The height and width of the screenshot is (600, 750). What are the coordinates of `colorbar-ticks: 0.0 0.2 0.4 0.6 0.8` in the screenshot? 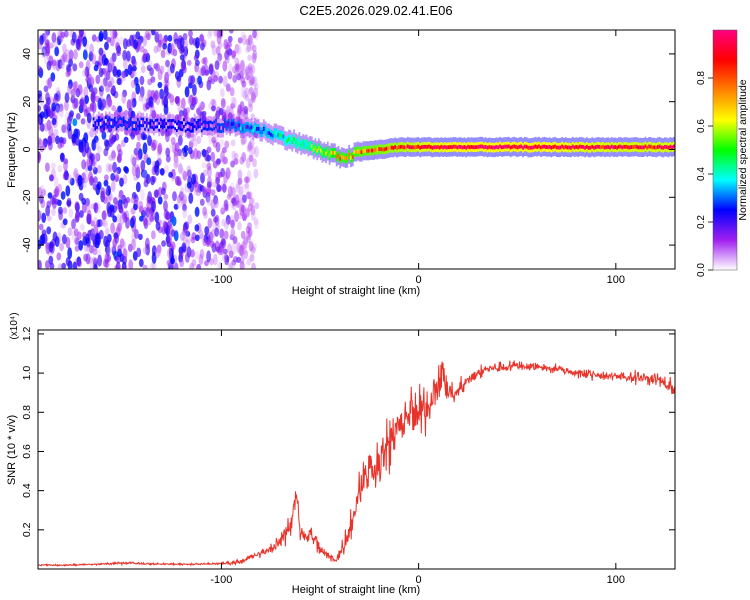 It's located at (704, 174).